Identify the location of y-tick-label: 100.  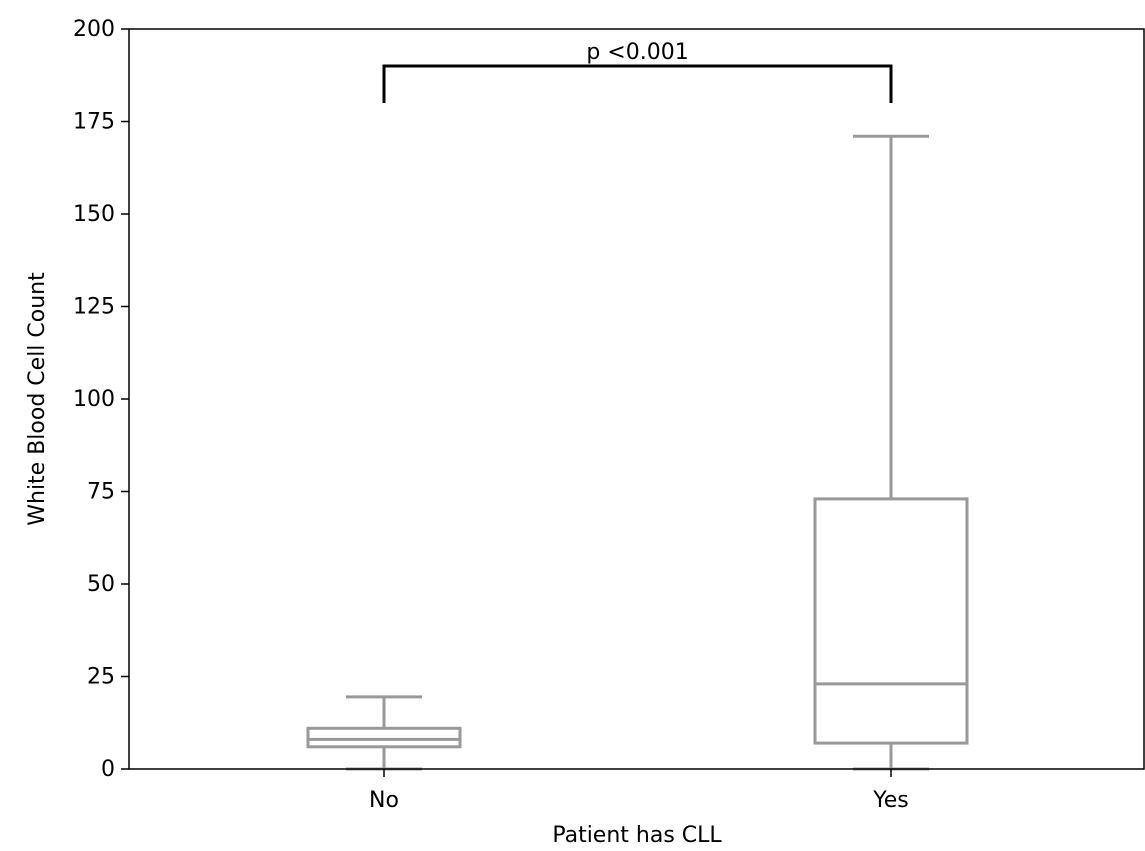
(94, 399).